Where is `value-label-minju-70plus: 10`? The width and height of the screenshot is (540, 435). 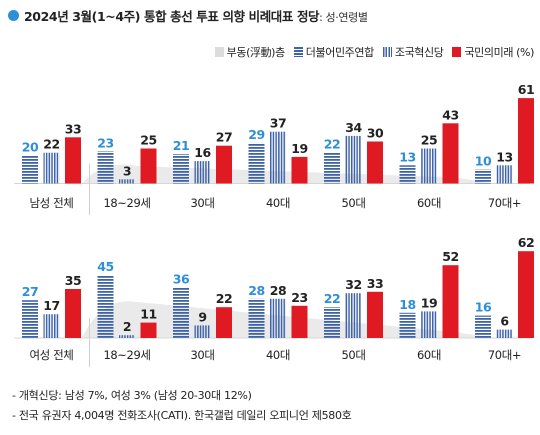 value-label-minju-70plus: 10 is located at coordinates (483, 161).